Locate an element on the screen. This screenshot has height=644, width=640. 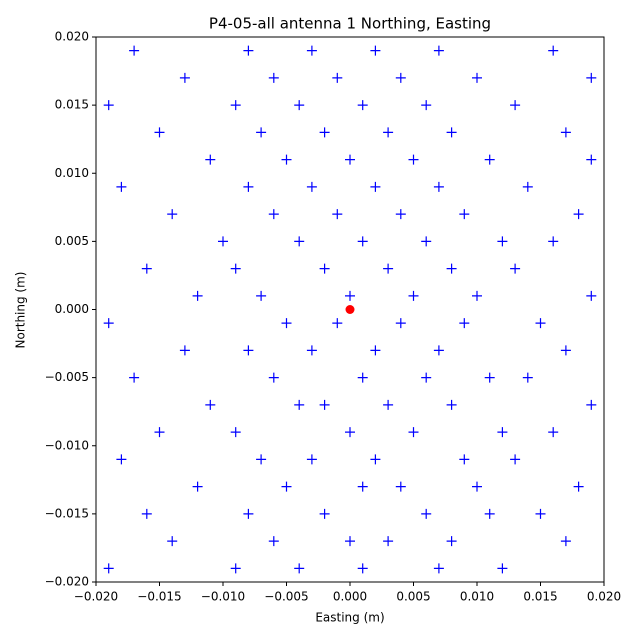
x-tick-label: 0.015 is located at coordinates (540, 597).